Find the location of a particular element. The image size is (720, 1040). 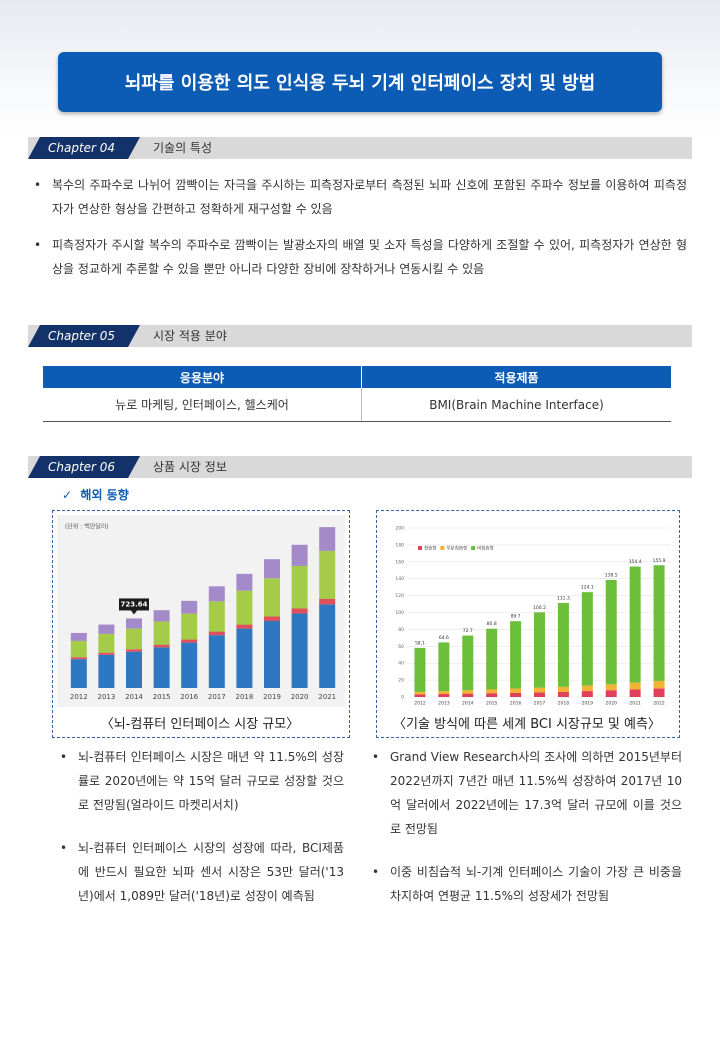

annotation-label: 723.64 is located at coordinates (133, 604).